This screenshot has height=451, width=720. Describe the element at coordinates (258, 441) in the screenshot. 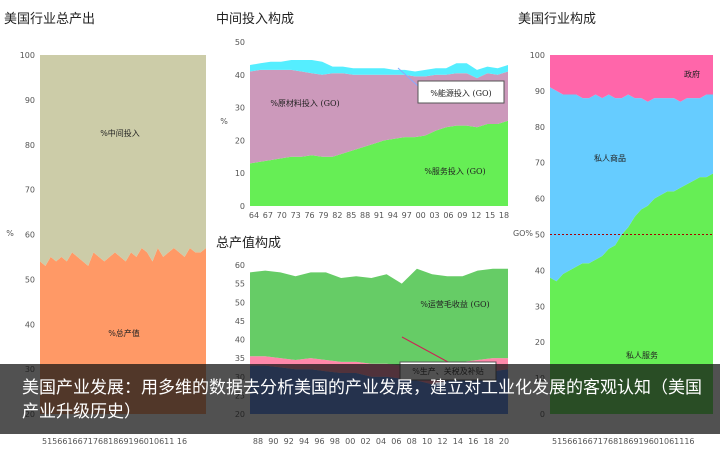

I see `value-added-xtick-0: 88` at that location.